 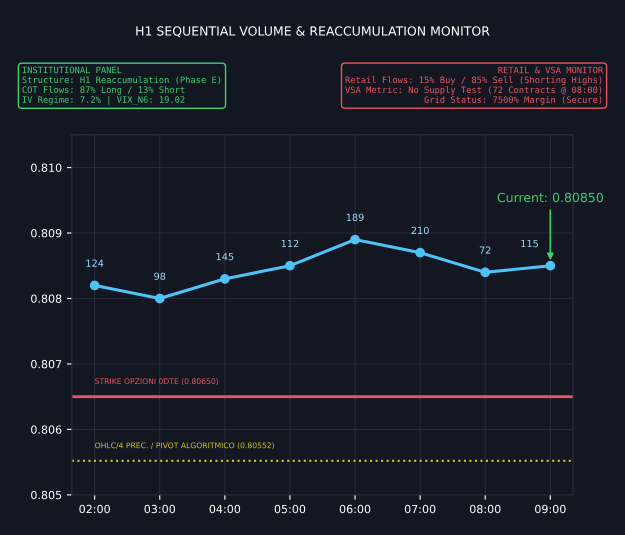 What do you see at coordinates (313, 32) in the screenshot?
I see `chart-title: H1 SEQUENTIAL VOLUME & REACCUMULATION MONITOR` at bounding box center [313, 32].